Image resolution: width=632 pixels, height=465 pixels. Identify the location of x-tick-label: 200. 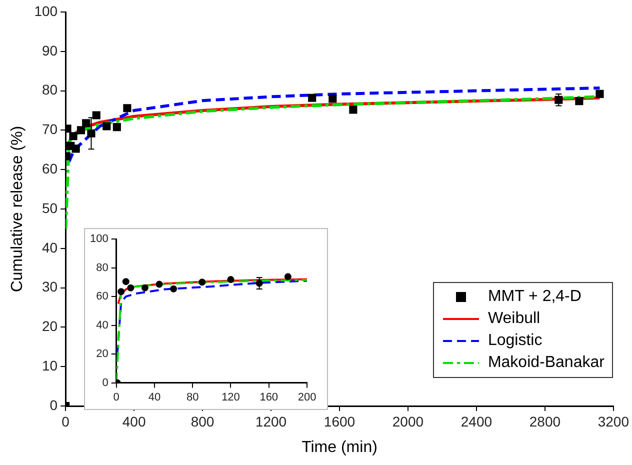
(307, 397).